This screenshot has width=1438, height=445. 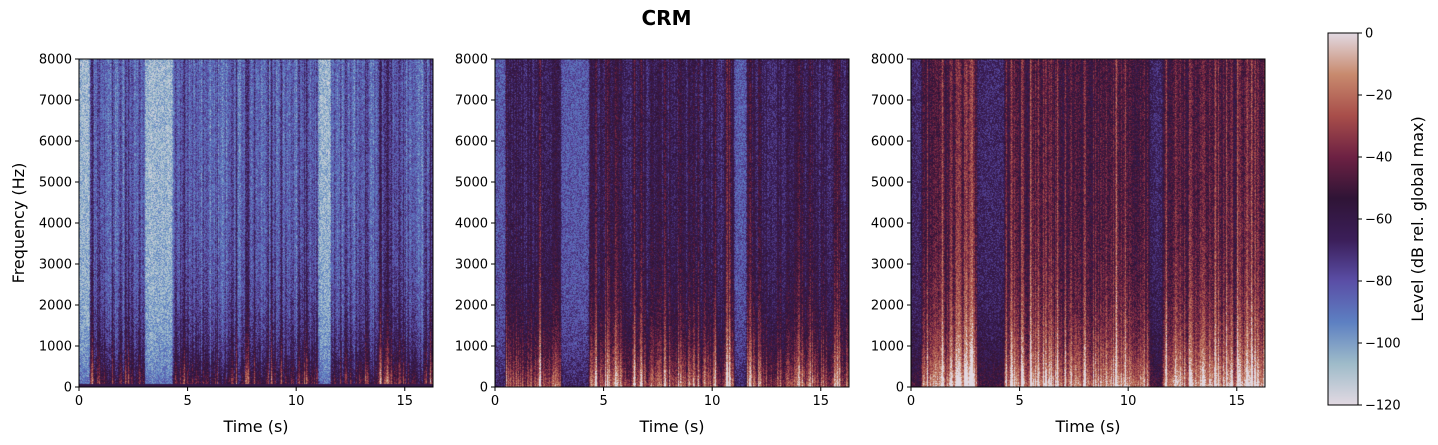 I want to click on colorbar-tick-label: 0, so click(x=1369, y=34).